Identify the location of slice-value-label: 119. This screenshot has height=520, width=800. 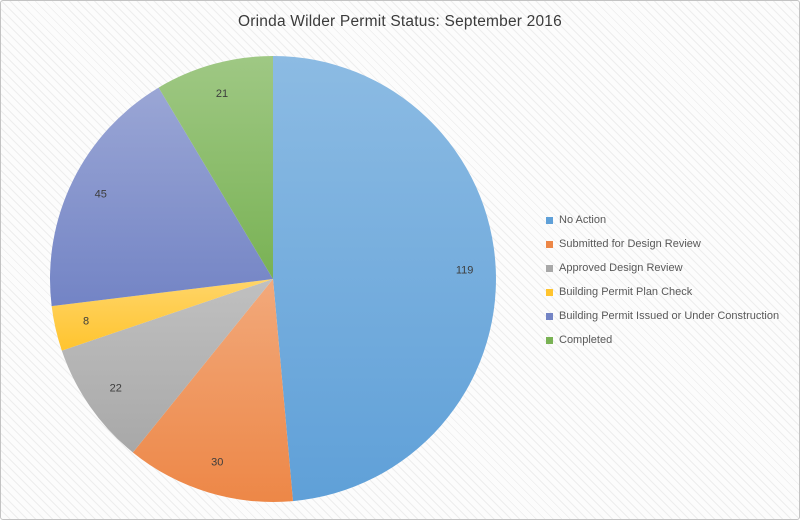
(465, 270).